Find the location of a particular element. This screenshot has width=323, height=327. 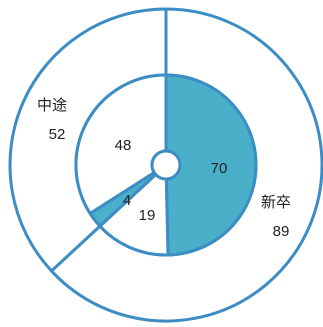

inner-value-1: 19 is located at coordinates (147, 215).